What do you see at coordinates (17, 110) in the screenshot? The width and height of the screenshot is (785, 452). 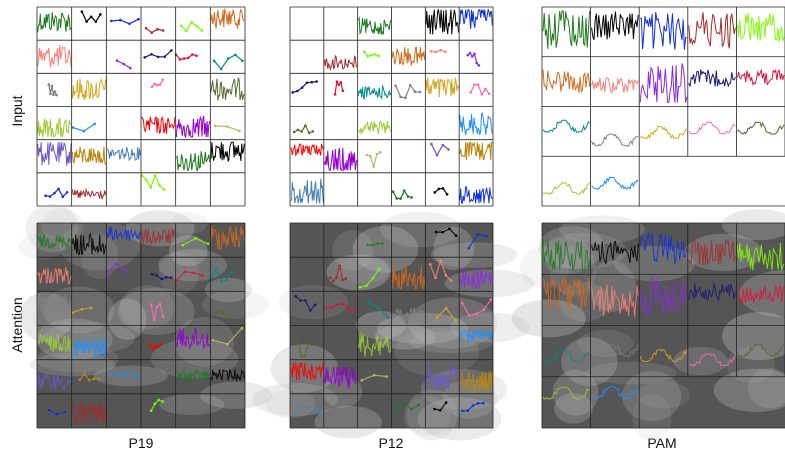 I see `row-label-input: Input` at bounding box center [17, 110].